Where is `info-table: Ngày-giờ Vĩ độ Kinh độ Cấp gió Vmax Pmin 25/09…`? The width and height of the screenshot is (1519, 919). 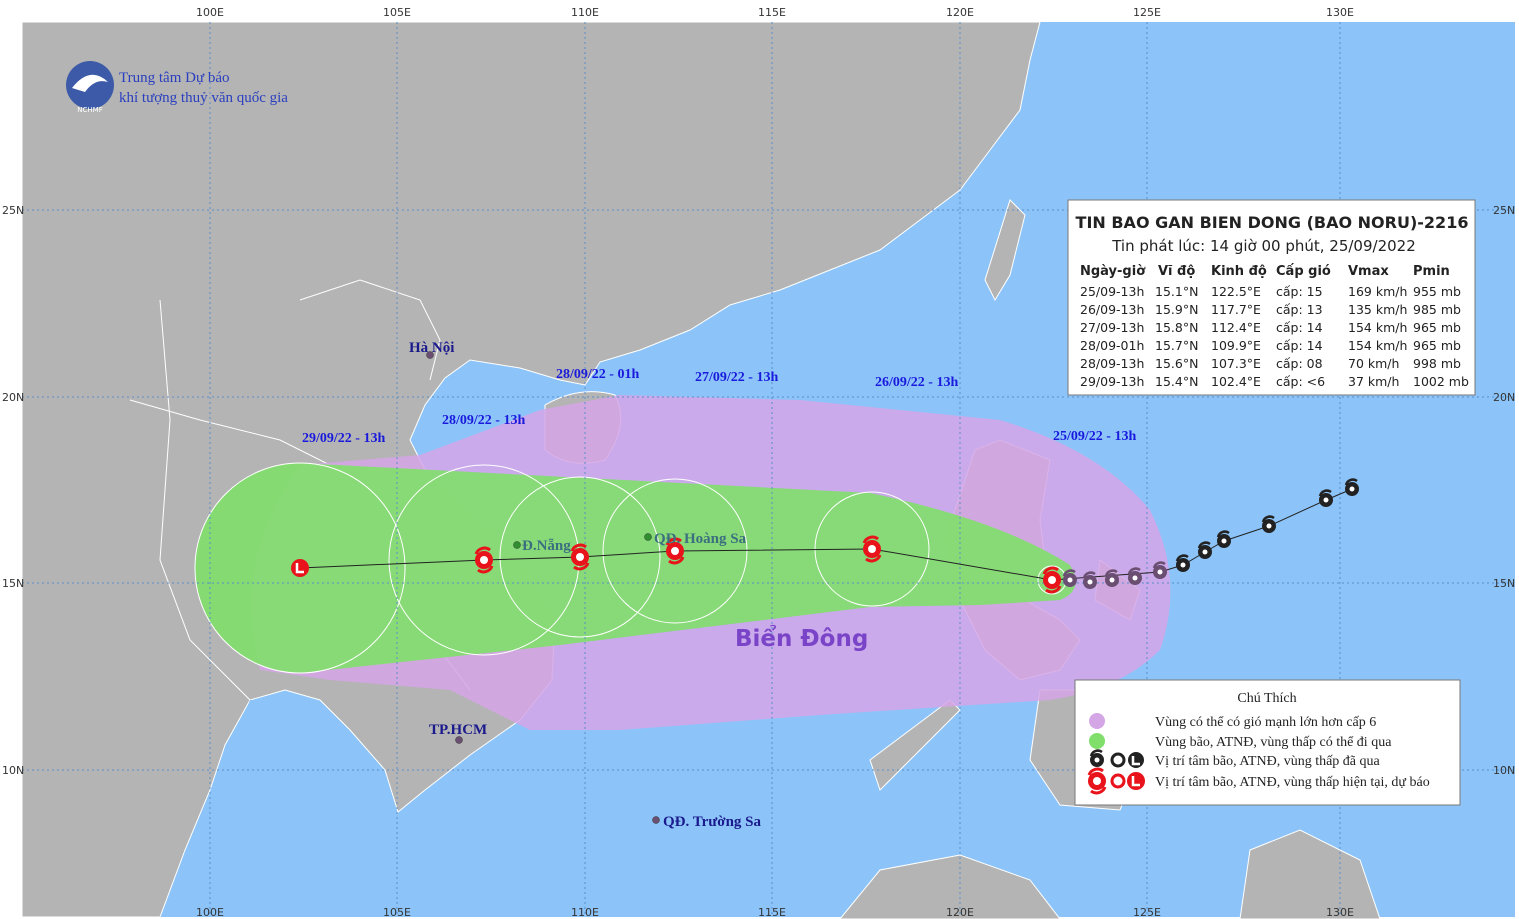
info-table: Ngày-giờ Vĩ độ Kinh độ Cấp gió Vmax Pmin 25/09… is located at coordinates (1274, 326).